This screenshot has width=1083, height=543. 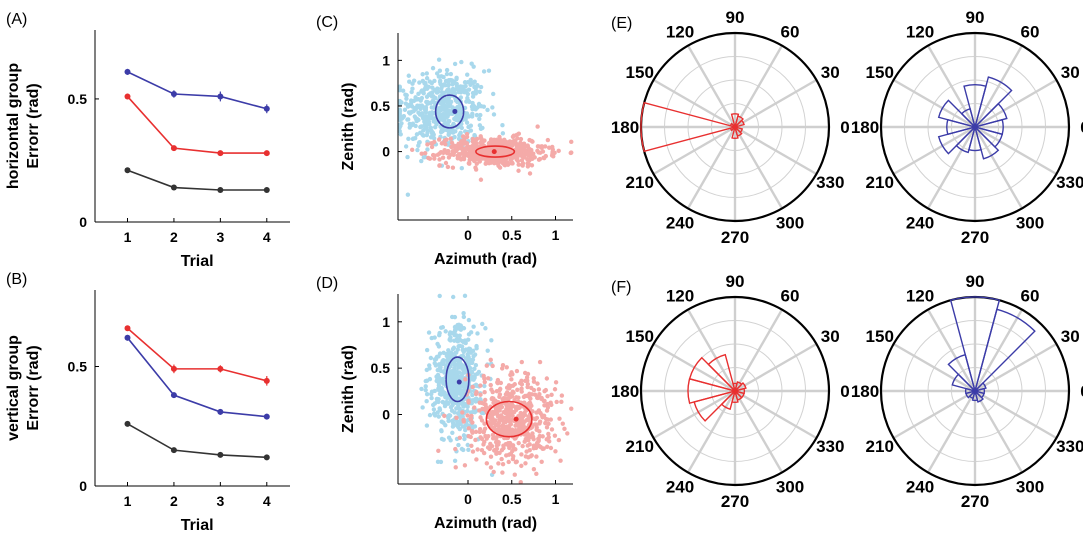 What do you see at coordinates (13, 388) in the screenshot?
I see `y-axis-label: vertical group` at bounding box center [13, 388].